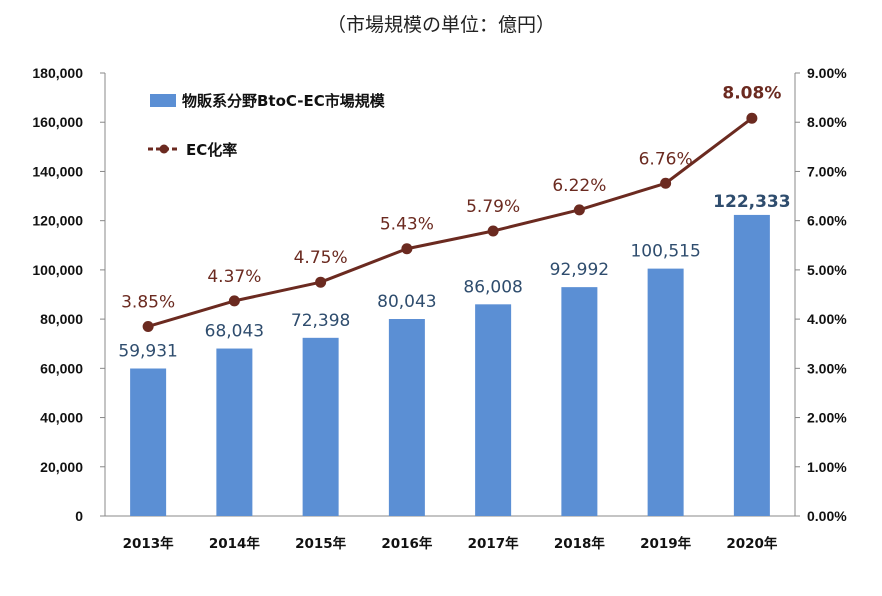 Image resolution: width=882 pixels, height=596 pixels. Describe the element at coordinates (57, 171) in the screenshot. I see `y-left-tick-label: 140,000` at that location.